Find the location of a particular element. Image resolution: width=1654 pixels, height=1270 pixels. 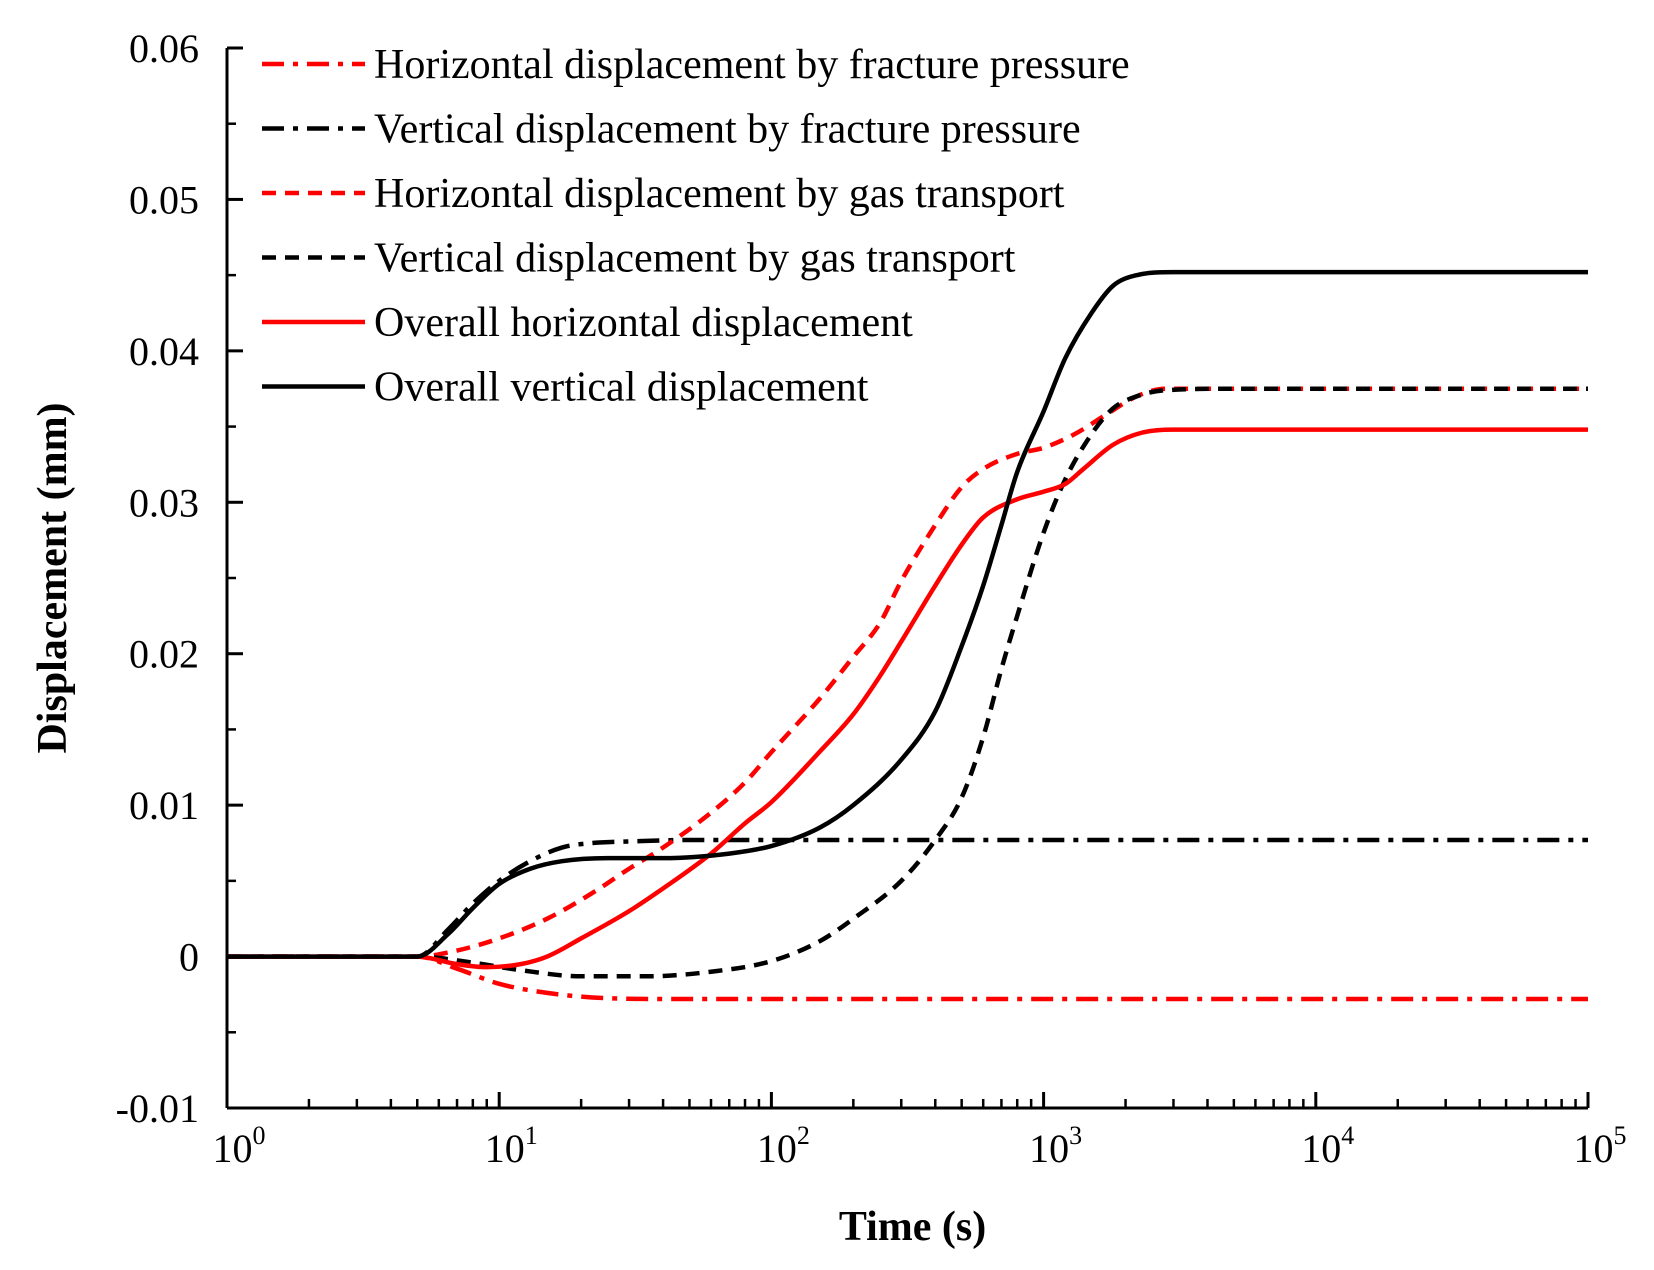

x-axis-title: Time (s) is located at coordinates (912, 1227).